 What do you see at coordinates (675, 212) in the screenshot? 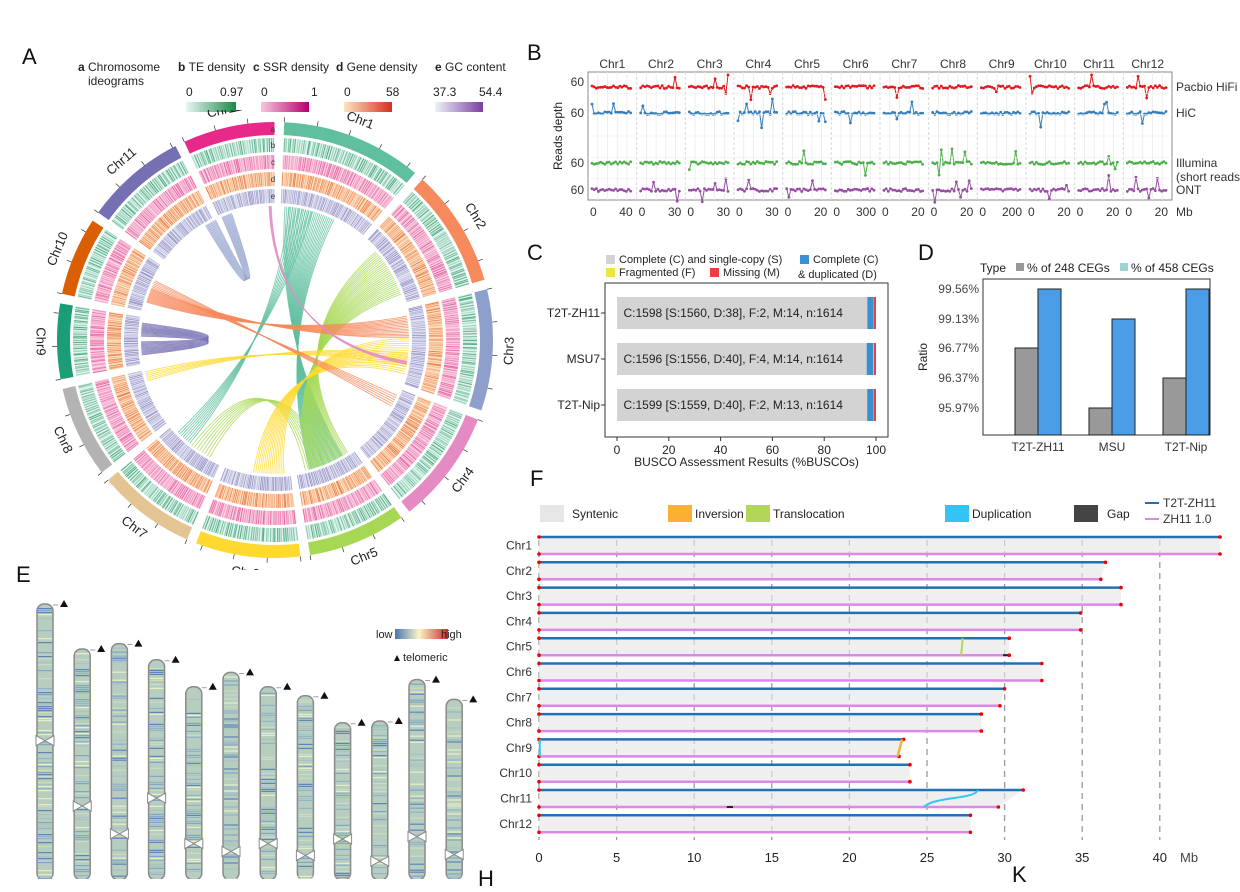
I see `x-tick-label: 30` at bounding box center [675, 212].